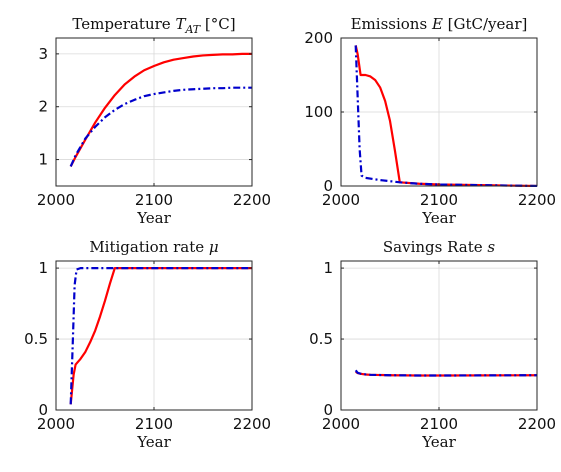 This screenshot has height=472, width=561. Describe the element at coordinates (439, 24) in the screenshot. I see `chart-title: Emissions E [GtC/year]` at that location.